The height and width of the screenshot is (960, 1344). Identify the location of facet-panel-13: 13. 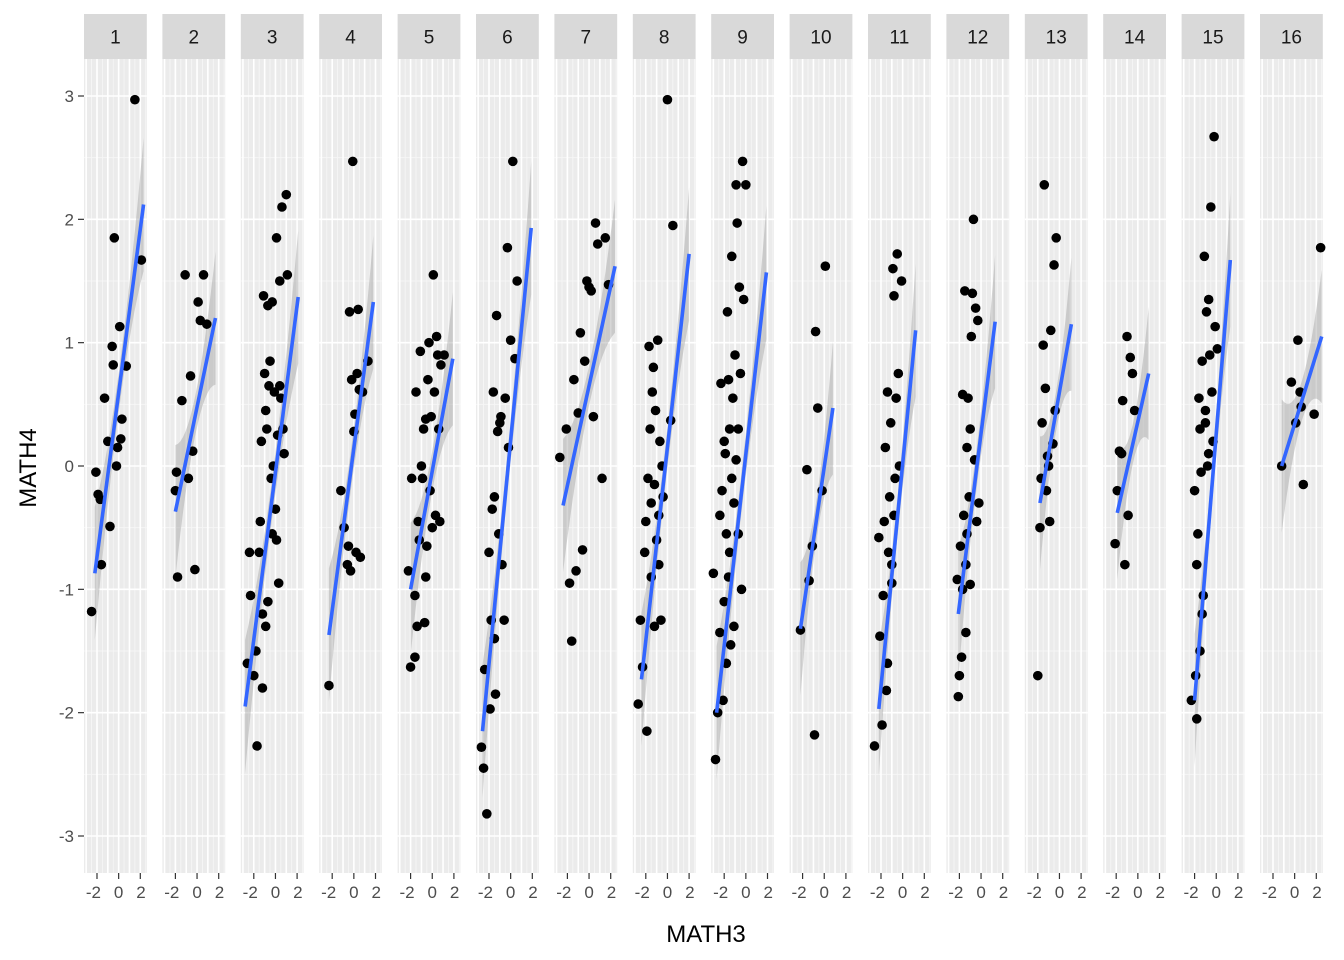
(1056, 443).